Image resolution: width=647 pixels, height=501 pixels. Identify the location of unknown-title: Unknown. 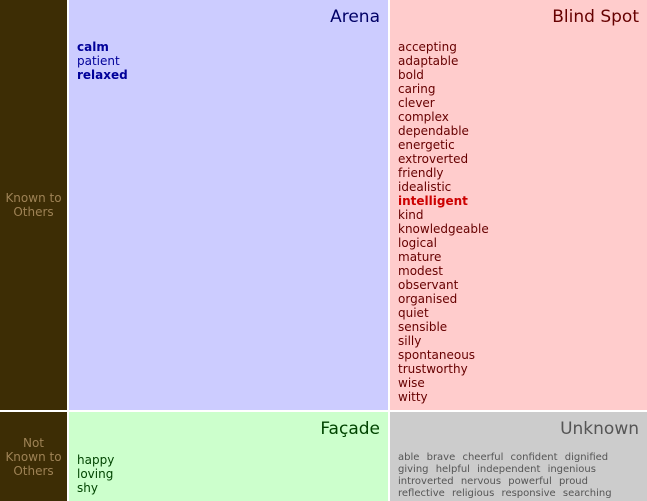
(599, 429).